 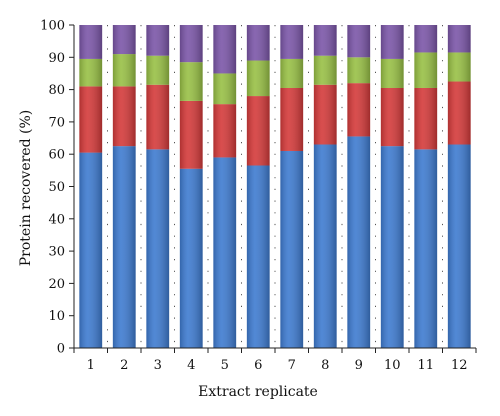 I want to click on bar-shading-10-s4, so click(x=392, y=42).